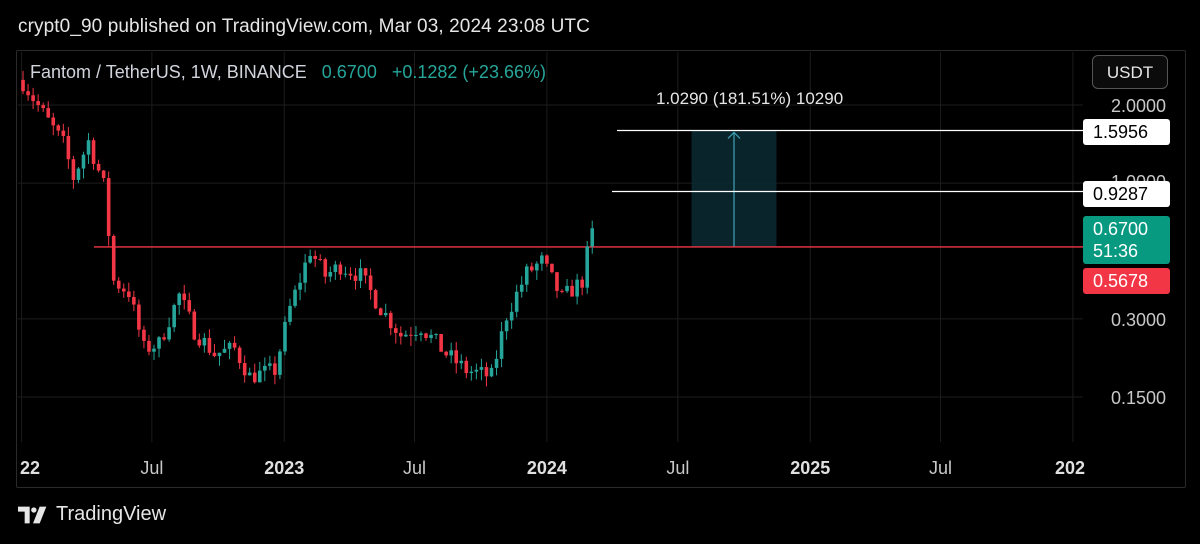 The image size is (1200, 544). Describe the element at coordinates (1070, 468) in the screenshot. I see `time-tick-8: 202` at that location.